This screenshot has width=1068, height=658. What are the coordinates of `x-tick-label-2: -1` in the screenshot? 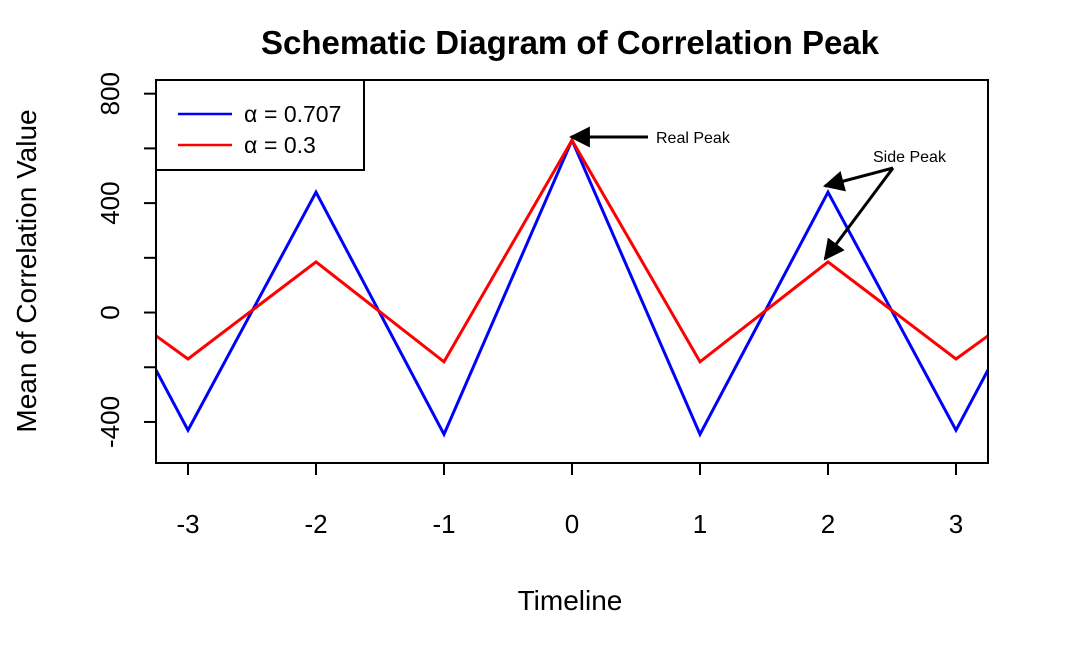 It's located at (443, 524).